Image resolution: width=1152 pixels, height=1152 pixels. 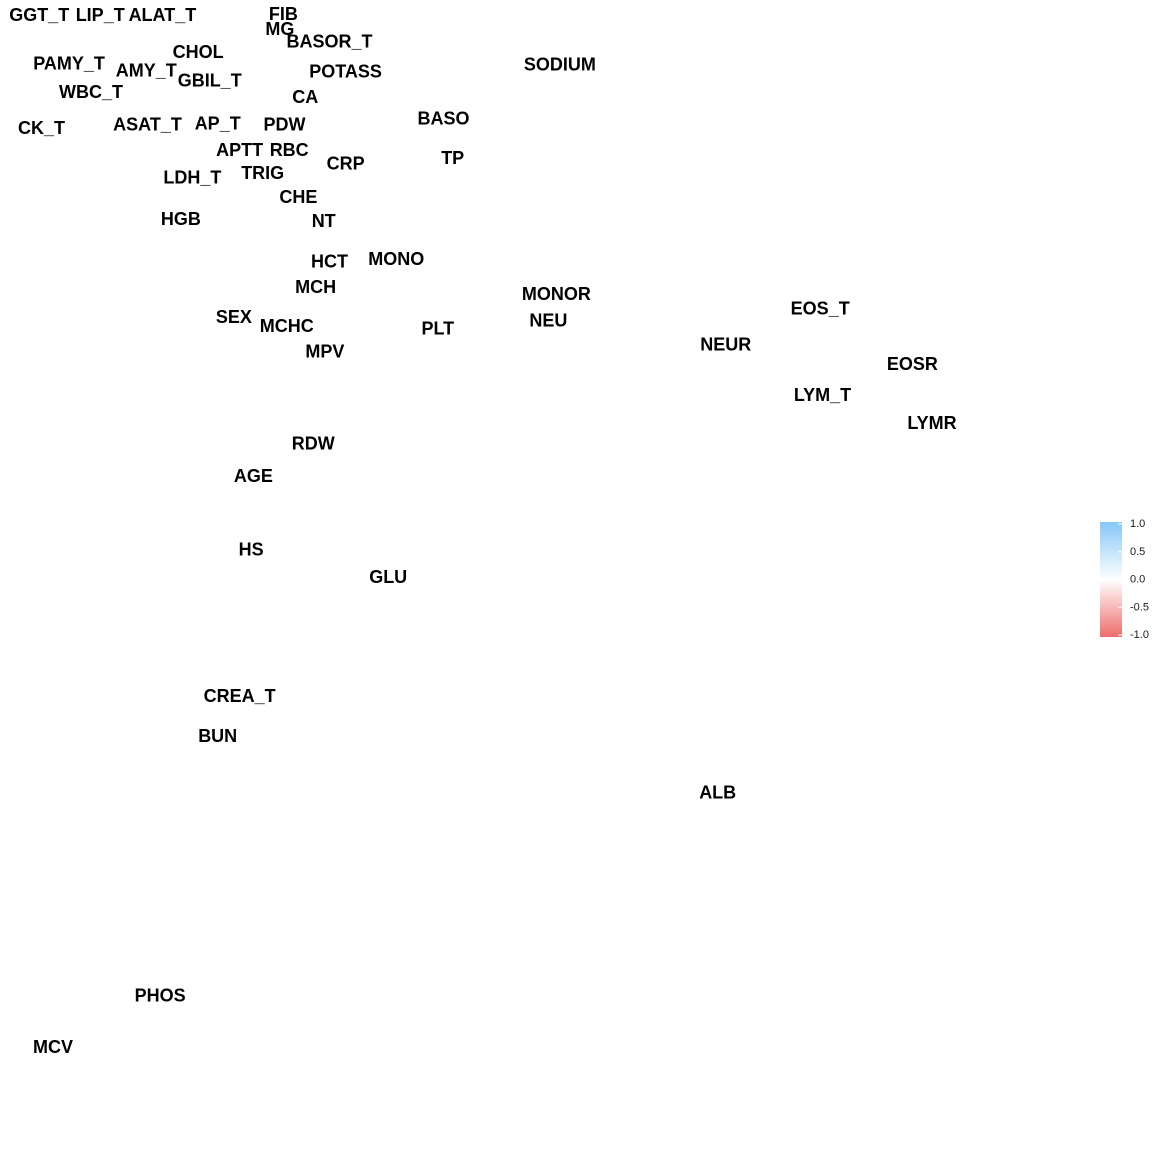 I want to click on variable-label-hgb: HGB, so click(x=181, y=219).